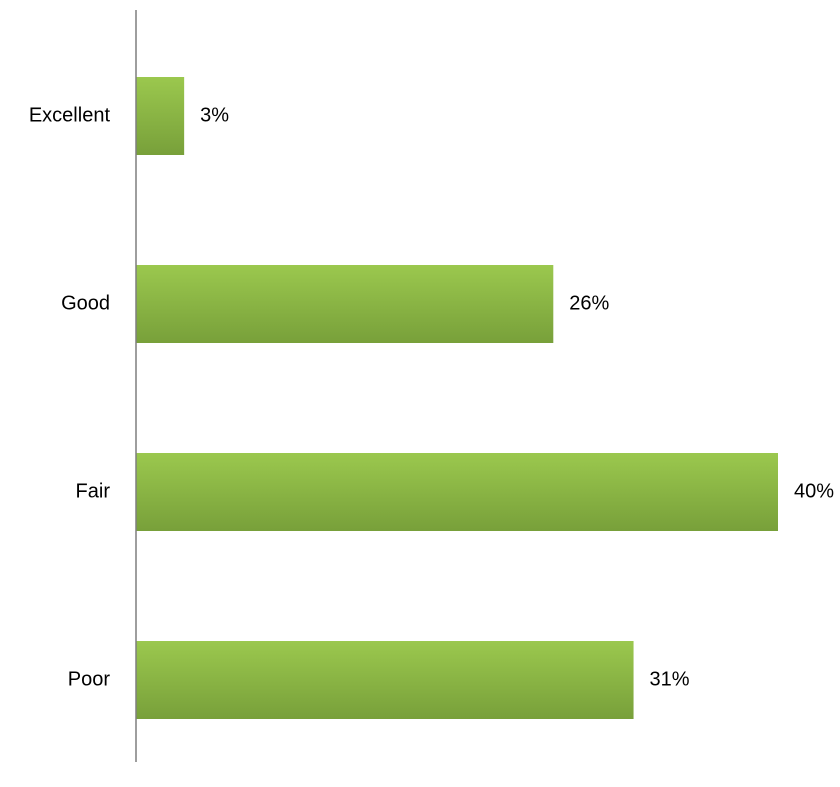 Image resolution: width=840 pixels, height=787 pixels. I want to click on category-label-fair: Fair, so click(93, 491).